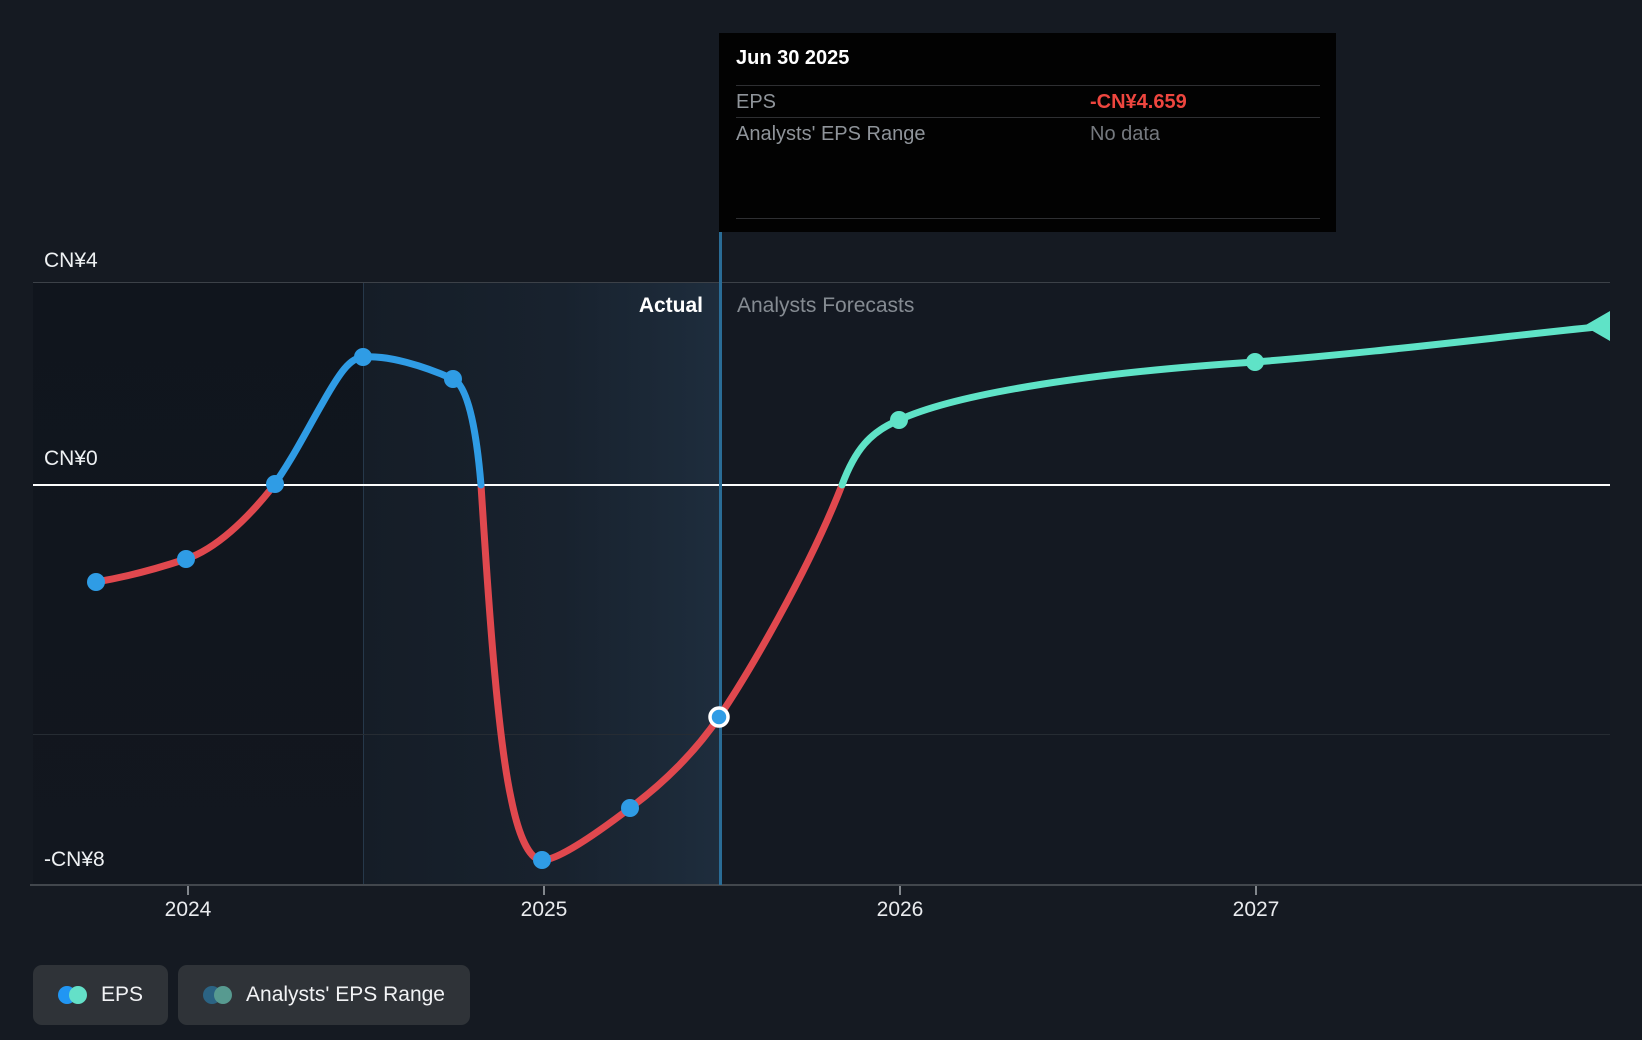 The height and width of the screenshot is (1040, 1642). I want to click on gridline-faint, so click(821, 734).